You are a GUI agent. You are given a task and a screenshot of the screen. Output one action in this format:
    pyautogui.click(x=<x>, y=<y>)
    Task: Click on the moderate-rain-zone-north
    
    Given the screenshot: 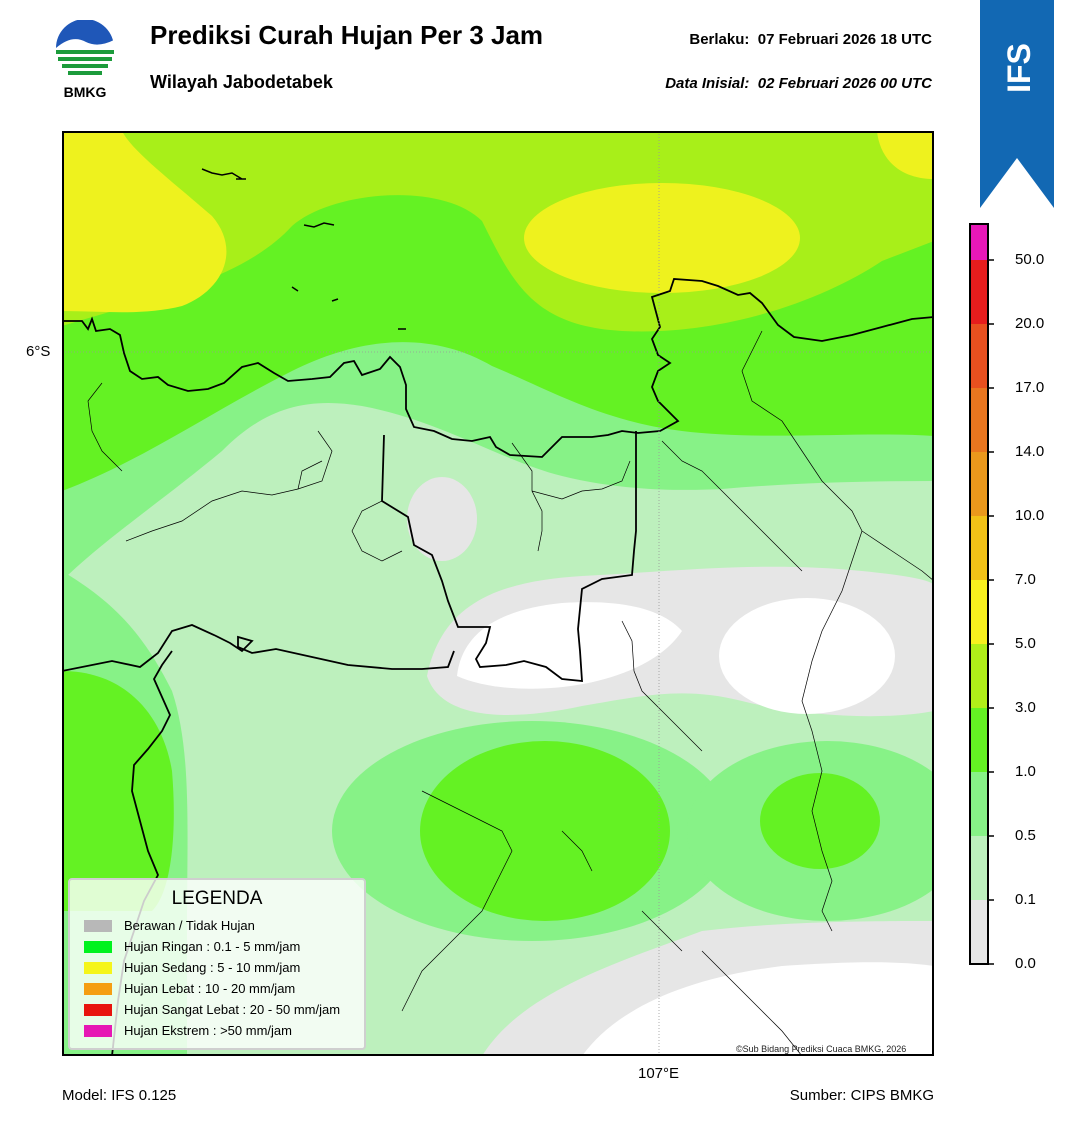 What is the action you would take?
    pyautogui.click(x=662, y=238)
    